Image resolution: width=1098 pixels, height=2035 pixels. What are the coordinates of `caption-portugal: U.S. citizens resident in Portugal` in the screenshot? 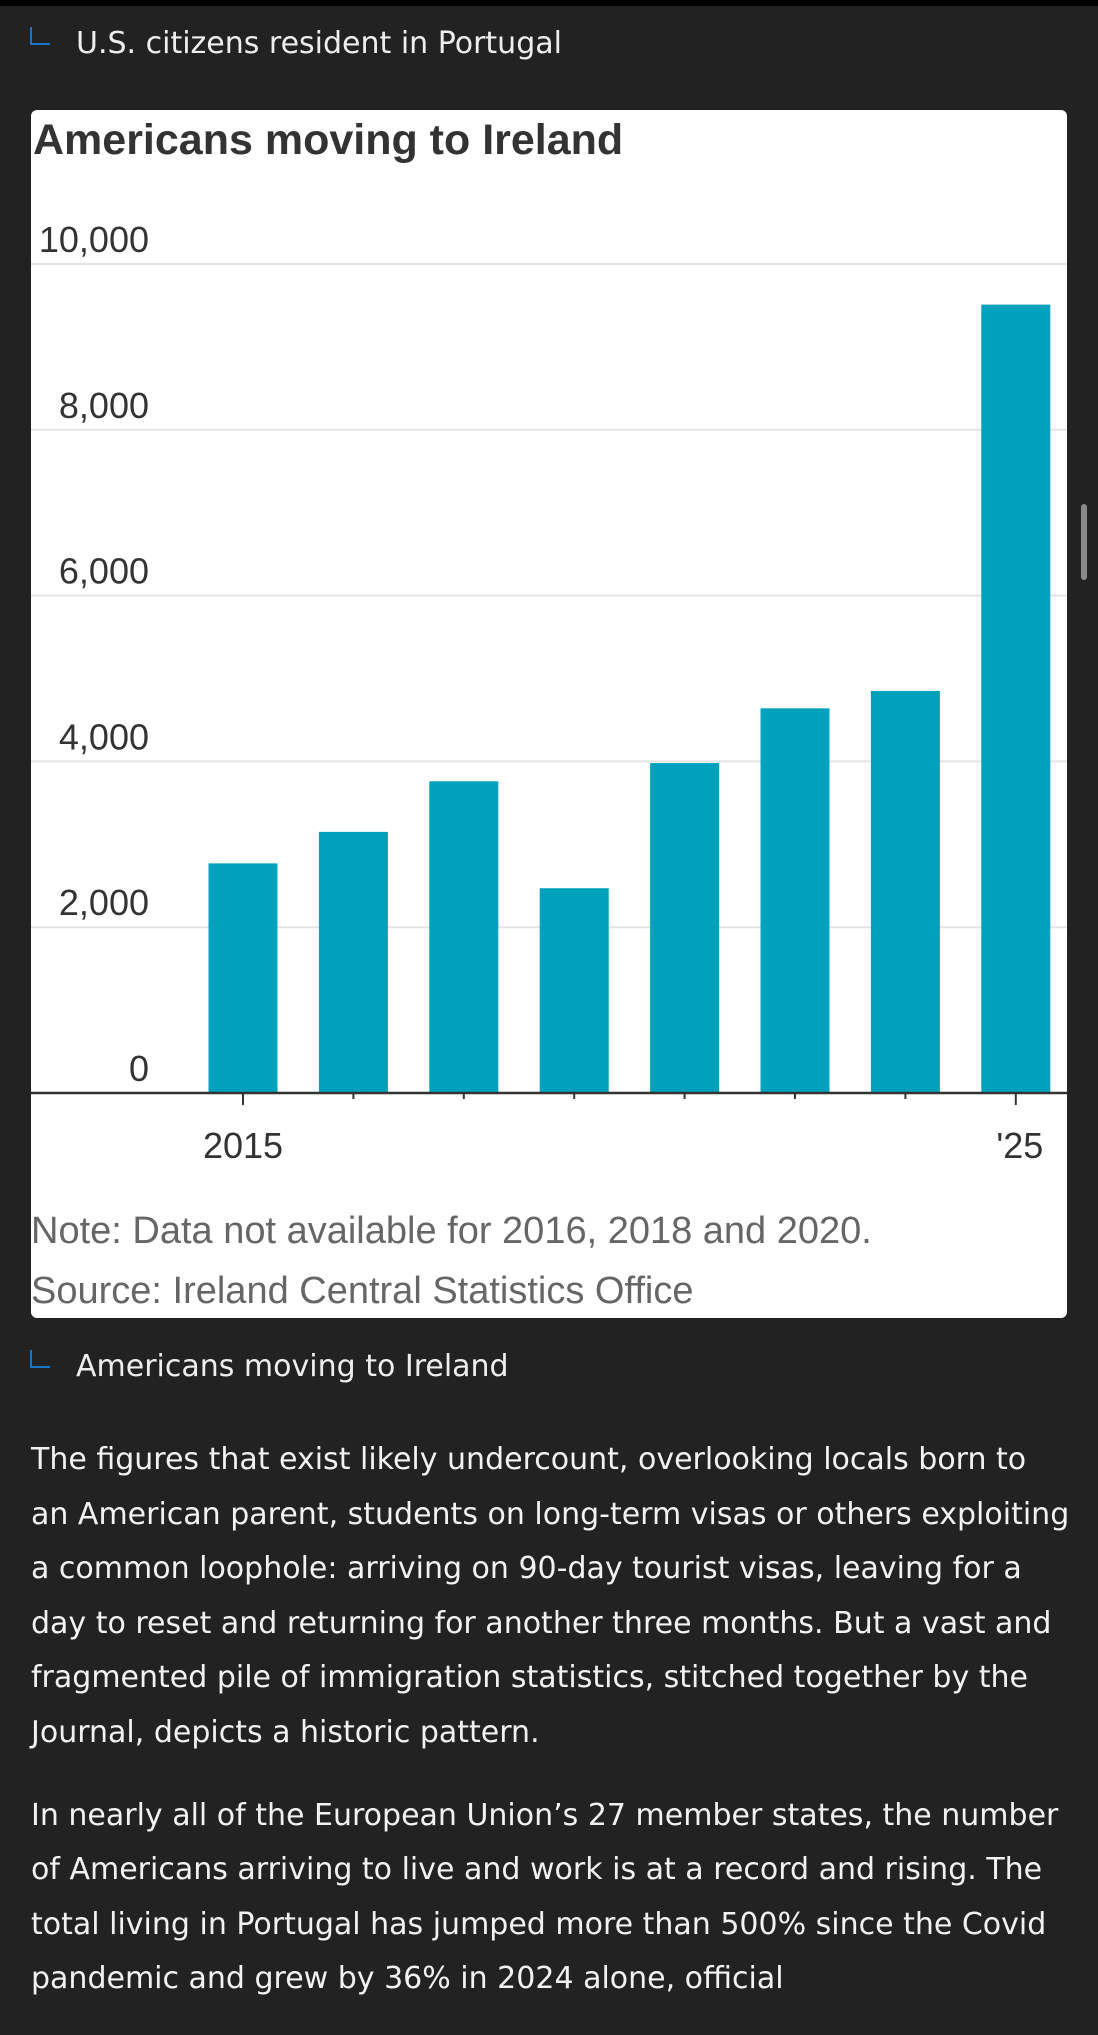 It's located at (296, 43).